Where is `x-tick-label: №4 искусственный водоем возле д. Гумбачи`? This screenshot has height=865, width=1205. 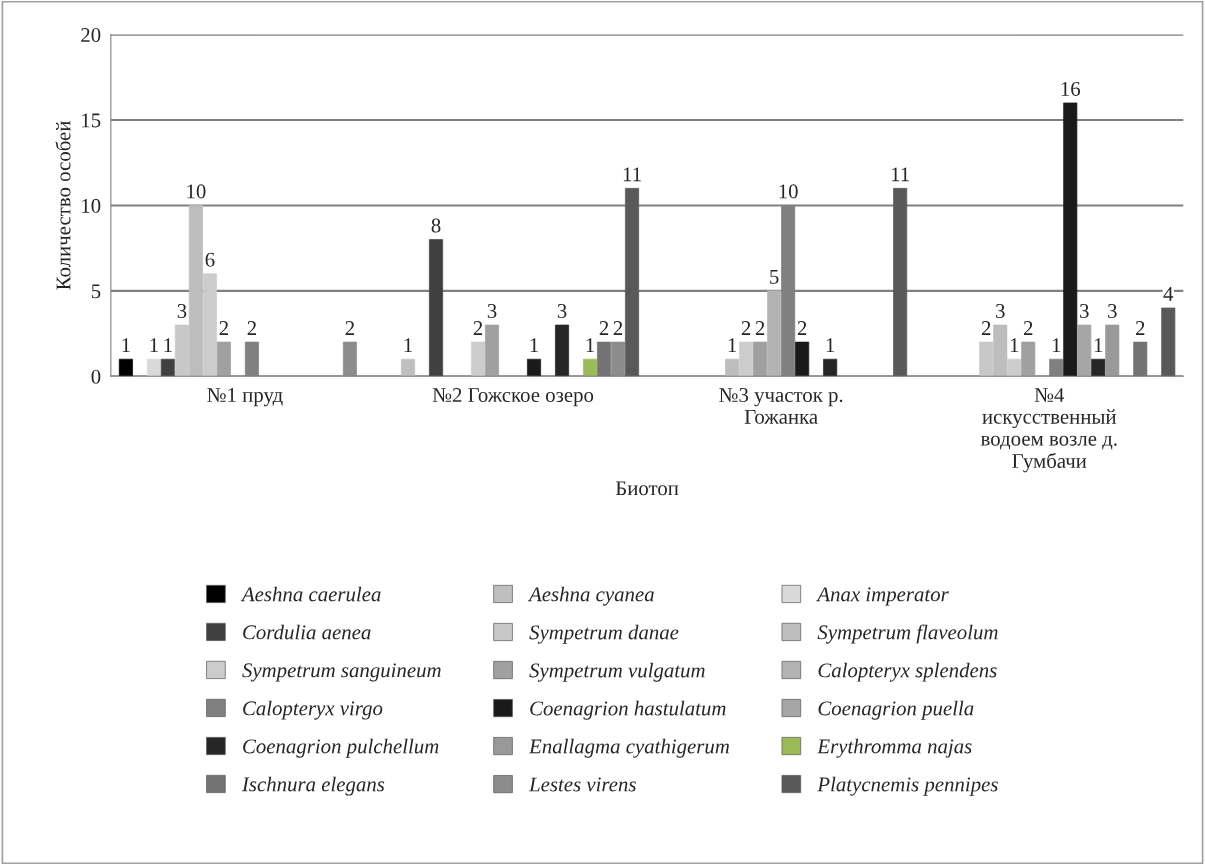 x-tick-label: №4 искусственный водоем возле д. Гумбачи is located at coordinates (1048, 430).